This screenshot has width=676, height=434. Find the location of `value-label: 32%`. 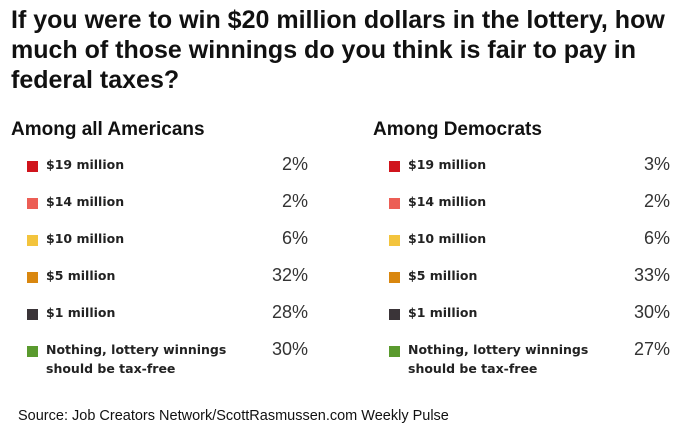

value-label: 32% is located at coordinates (289, 275).